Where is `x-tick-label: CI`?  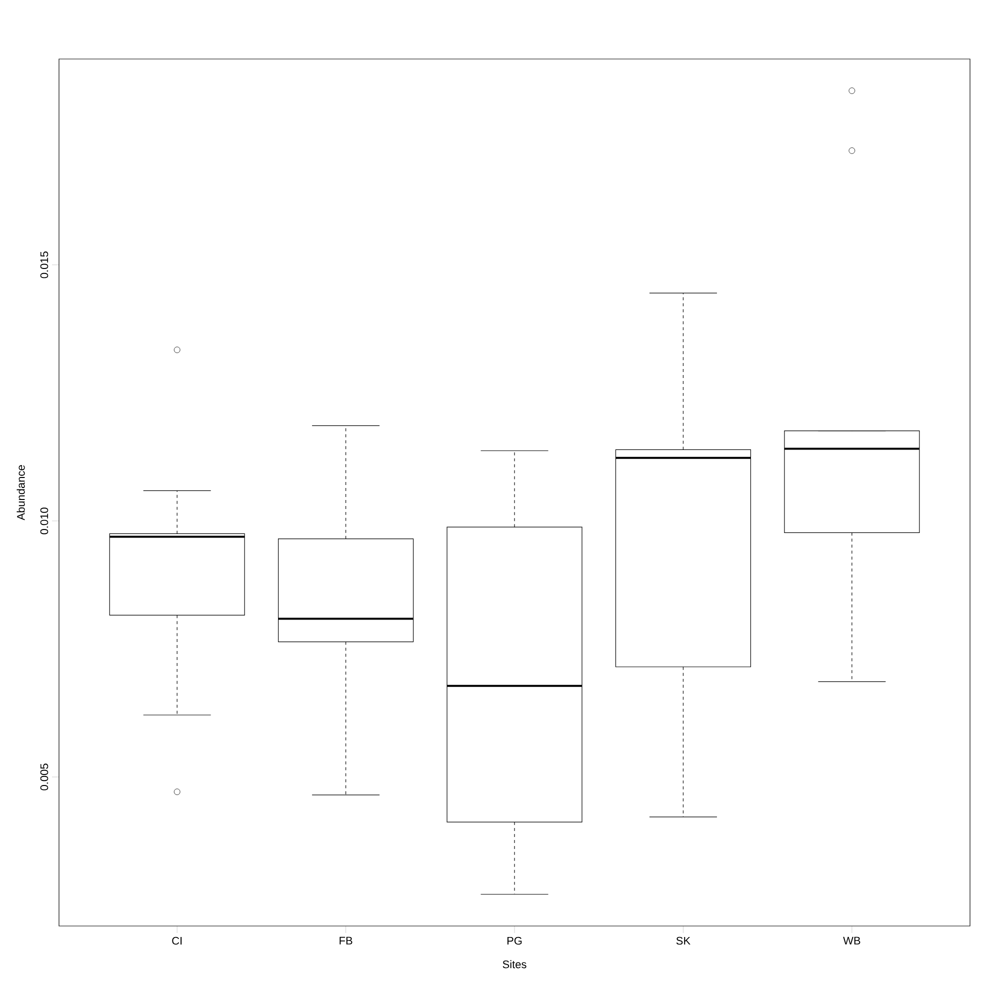 x-tick-label: CI is located at coordinates (177, 940).